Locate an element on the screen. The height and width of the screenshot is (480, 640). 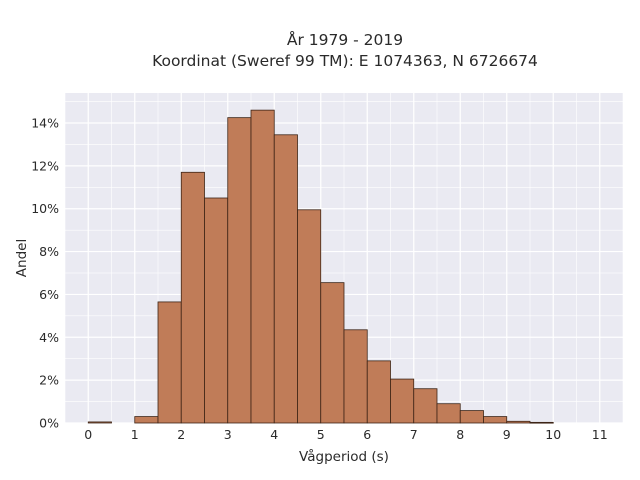
y-tick-label: 0% is located at coordinates (49, 423).